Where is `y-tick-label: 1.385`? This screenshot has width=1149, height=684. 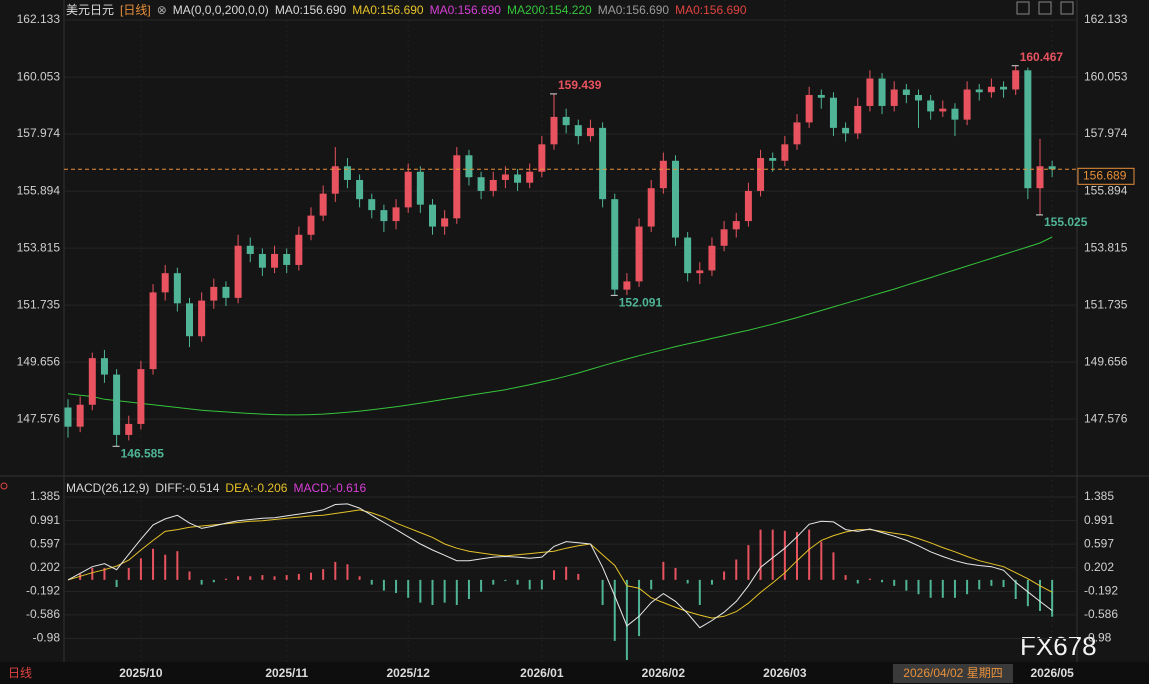 y-tick-label: 1.385 is located at coordinates (45, 496).